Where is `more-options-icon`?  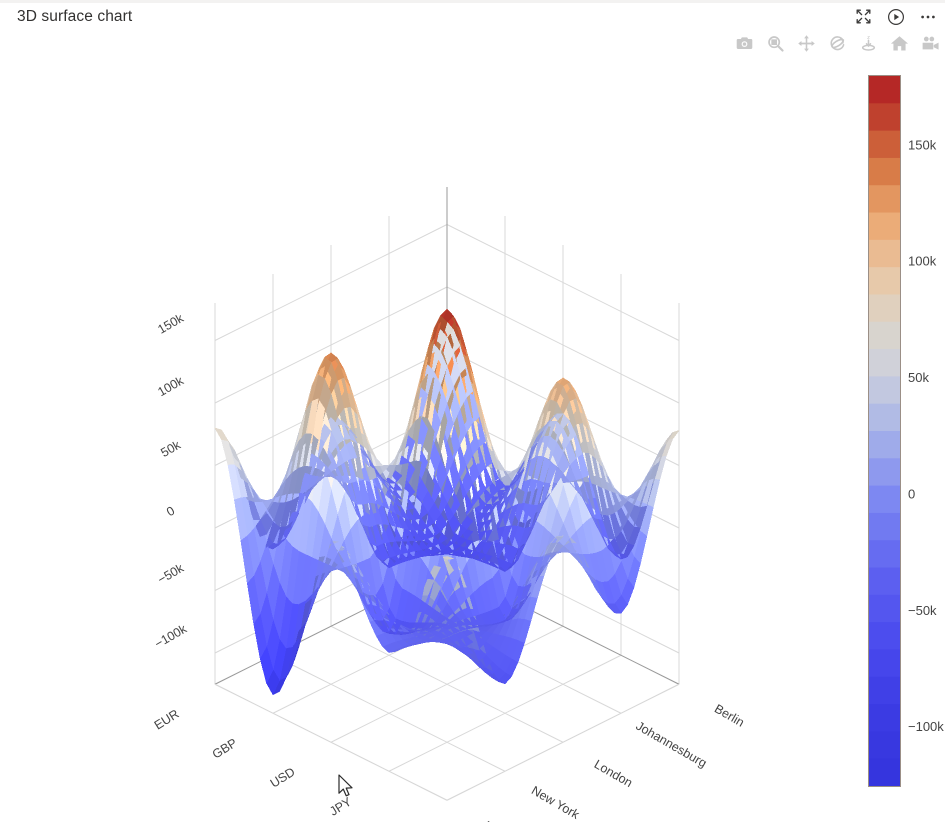 more-options-icon is located at coordinates (927, 16).